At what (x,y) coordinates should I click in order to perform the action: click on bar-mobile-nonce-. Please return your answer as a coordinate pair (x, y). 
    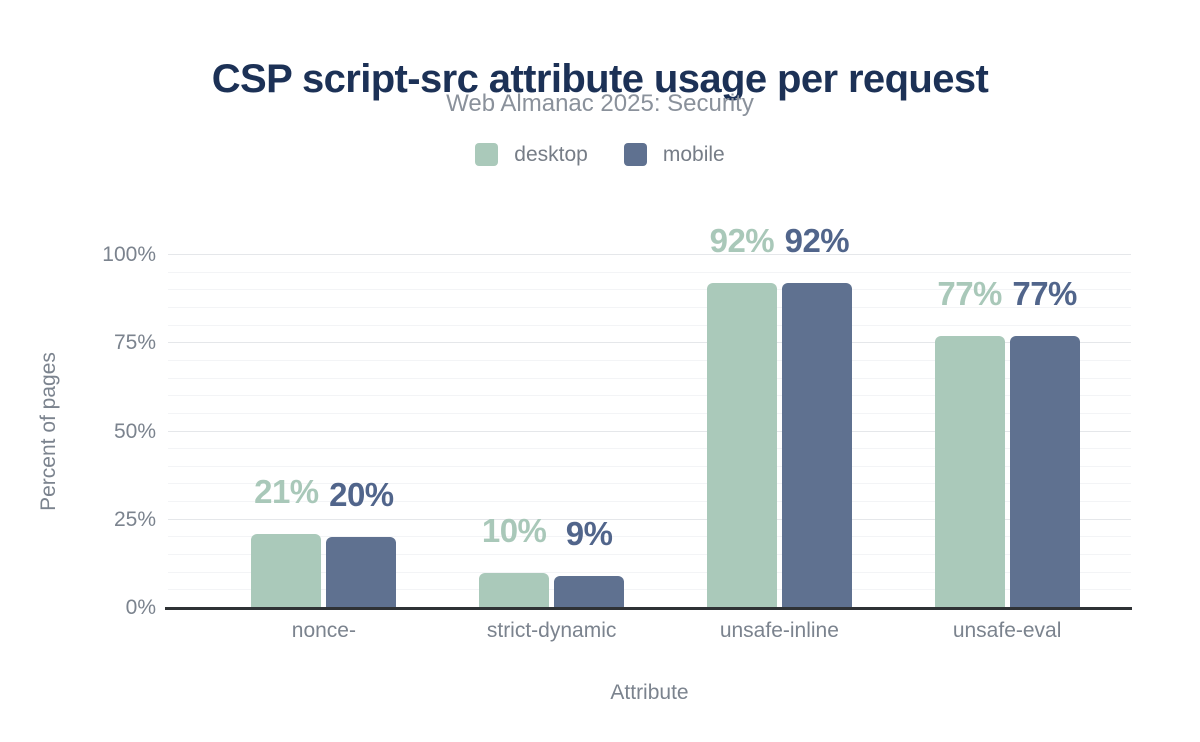
    Looking at the image, I should click on (361, 572).